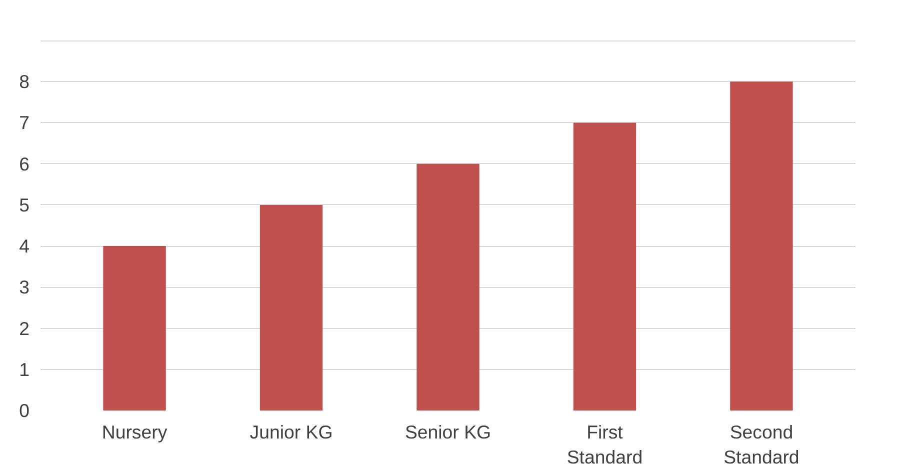 The width and height of the screenshot is (901, 476). What do you see at coordinates (448, 432) in the screenshot?
I see `x-tick-label: Senior KG` at bounding box center [448, 432].